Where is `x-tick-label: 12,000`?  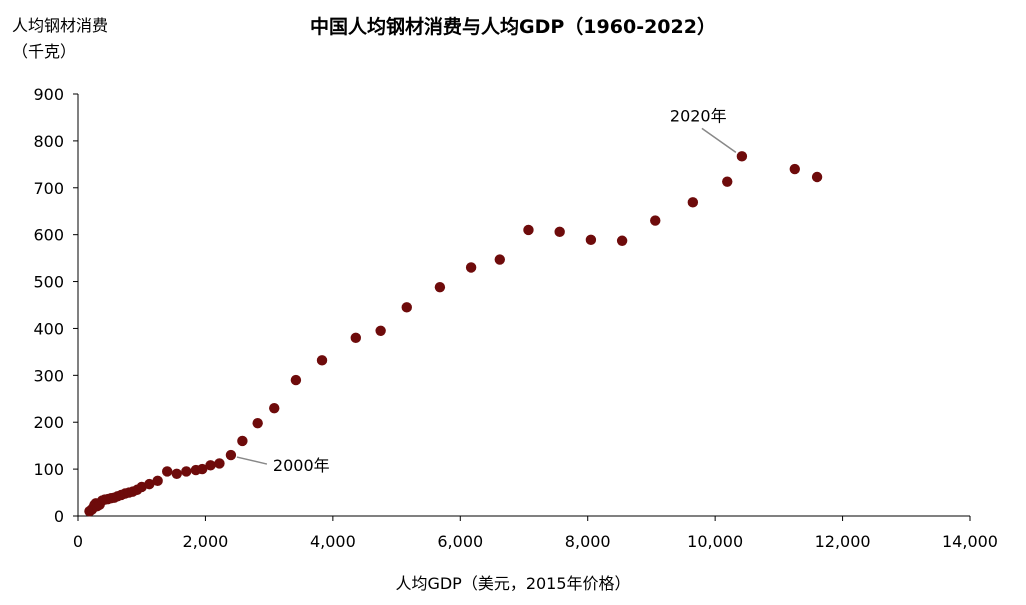
x-tick-label: 12,000 is located at coordinates (843, 541).